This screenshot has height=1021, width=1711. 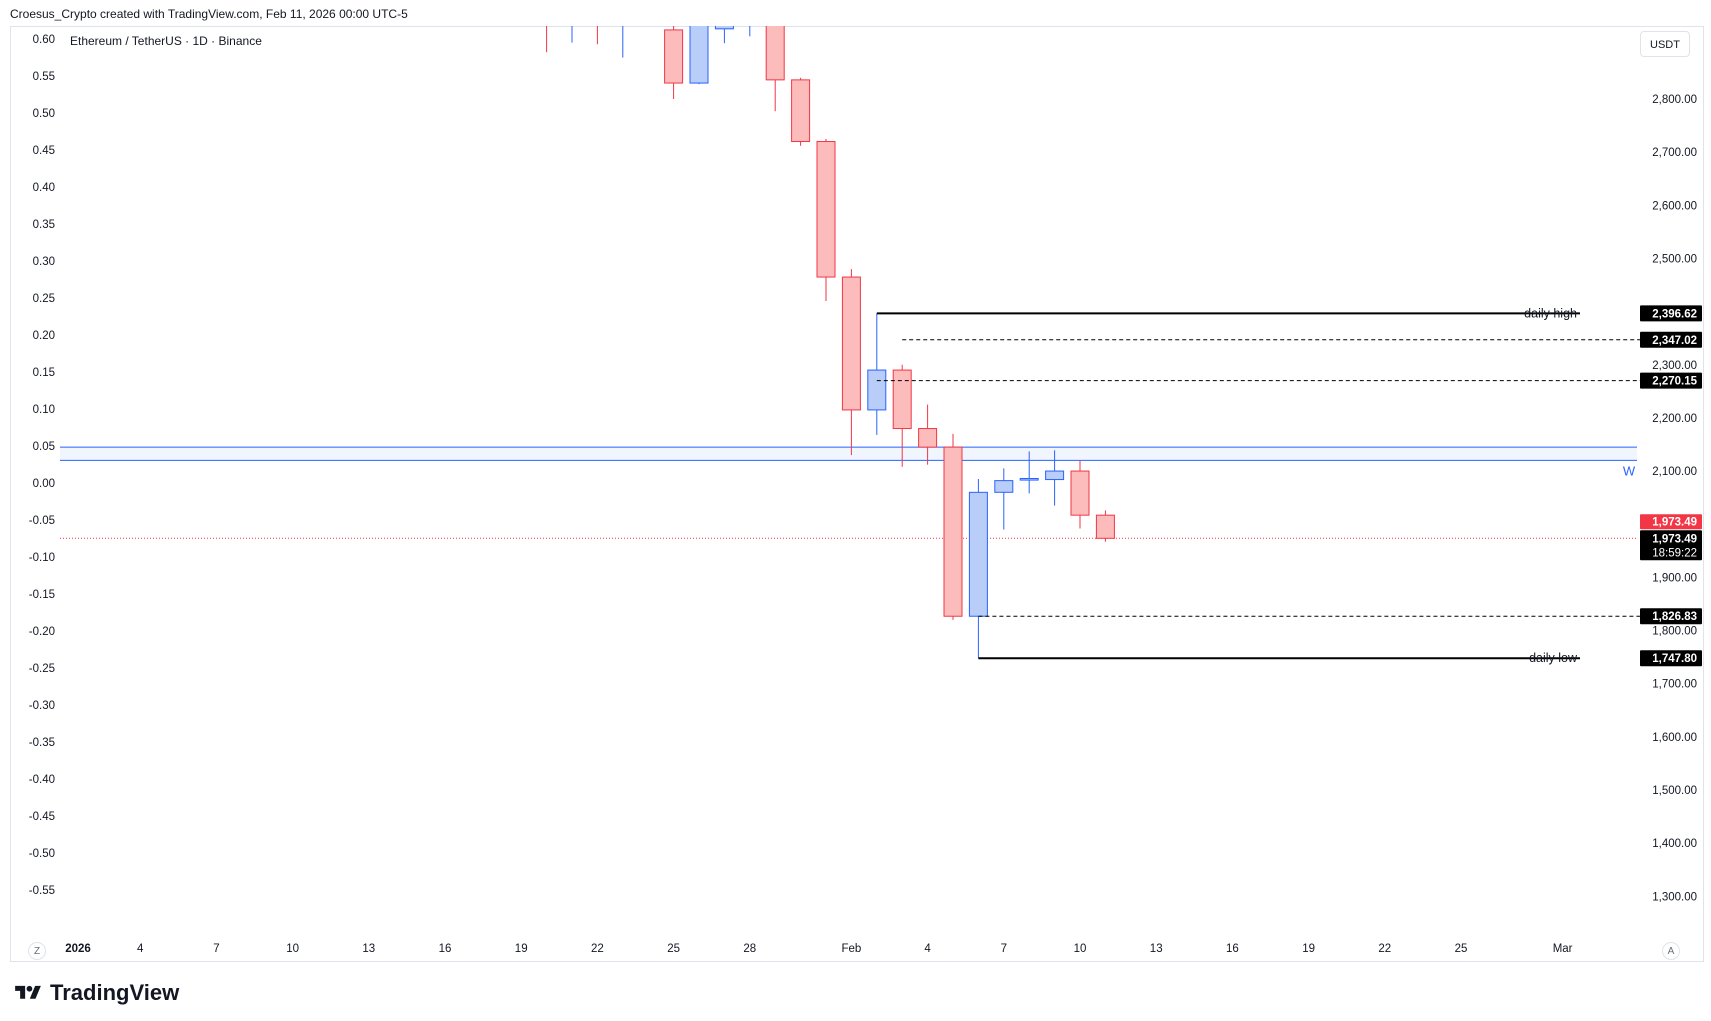 I want to click on left-axis-tick-label: 0.50, so click(x=44, y=114).